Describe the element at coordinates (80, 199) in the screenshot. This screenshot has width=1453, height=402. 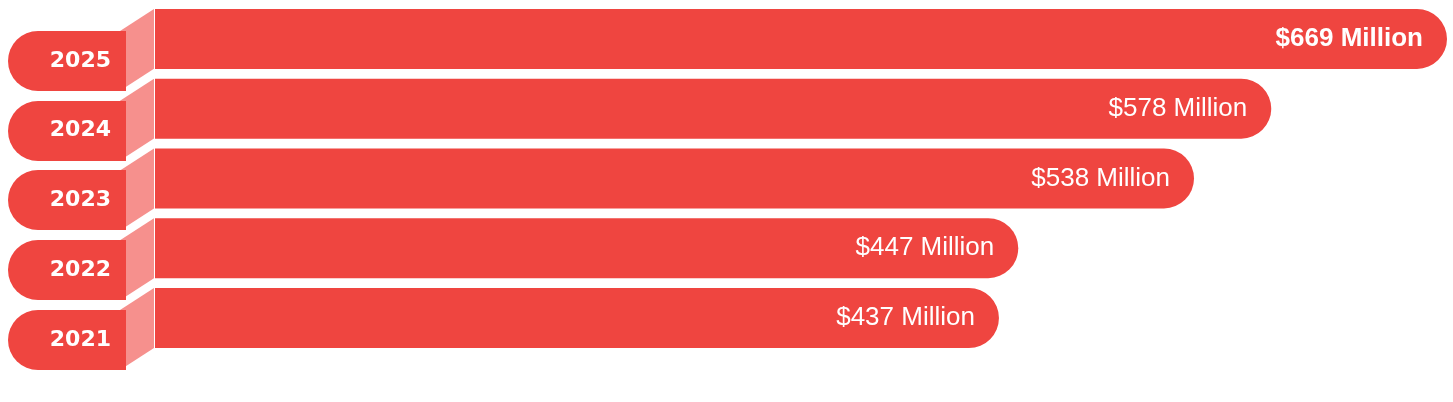
I see `y-tick-label: 2023` at that location.